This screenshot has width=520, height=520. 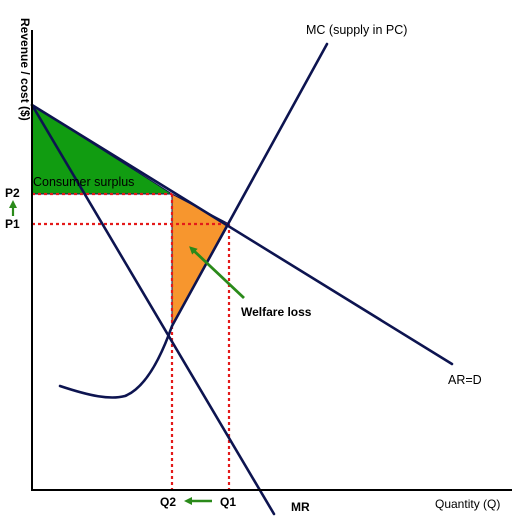 I want to click on x-axis-label: Quantity (Q), so click(x=467, y=504).